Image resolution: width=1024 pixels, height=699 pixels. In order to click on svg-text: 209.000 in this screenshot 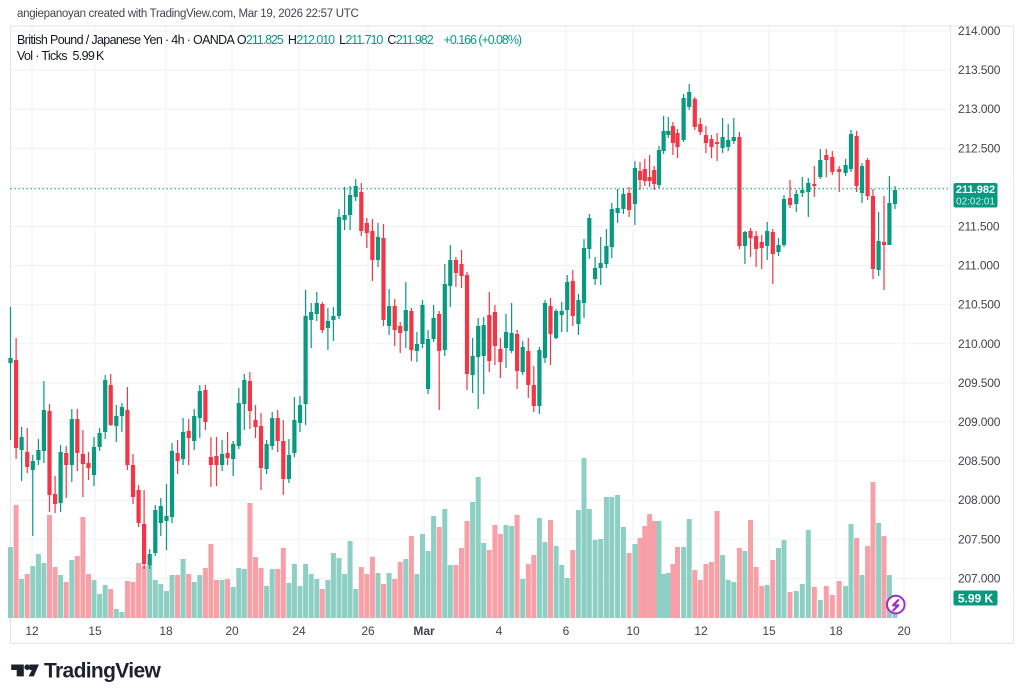, I will do `click(979, 422)`.